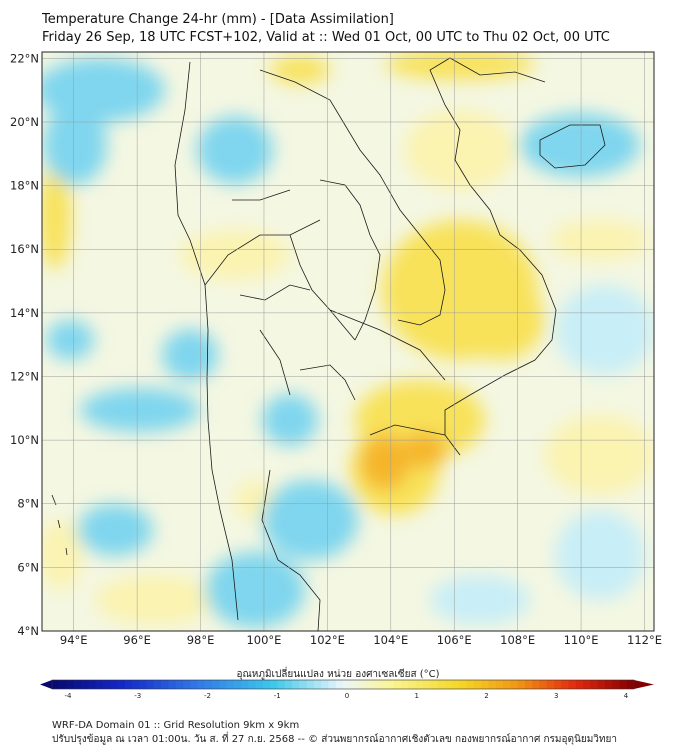 The height and width of the screenshot is (756, 676). I want to click on colorbar-max-arrow, so click(644, 684).